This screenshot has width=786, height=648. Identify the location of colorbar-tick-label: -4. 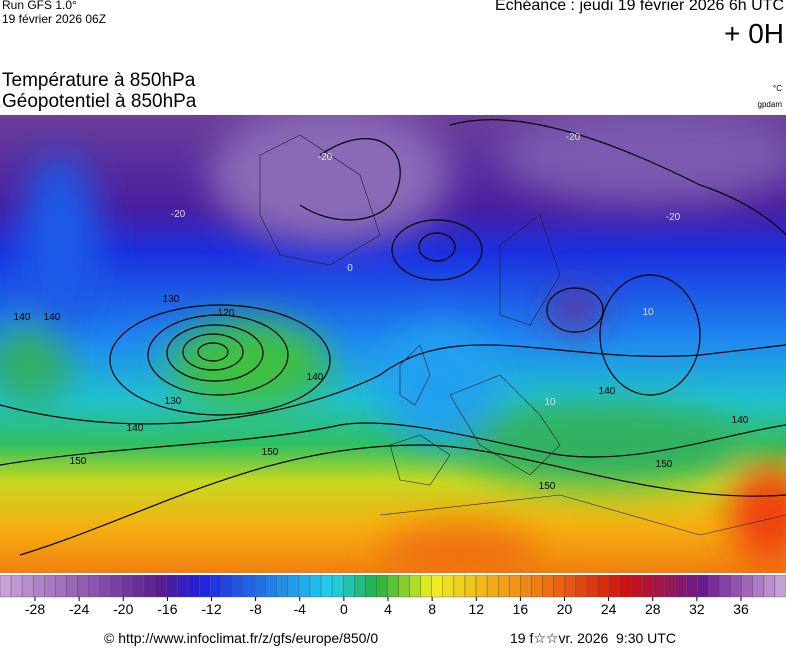
(300, 609).